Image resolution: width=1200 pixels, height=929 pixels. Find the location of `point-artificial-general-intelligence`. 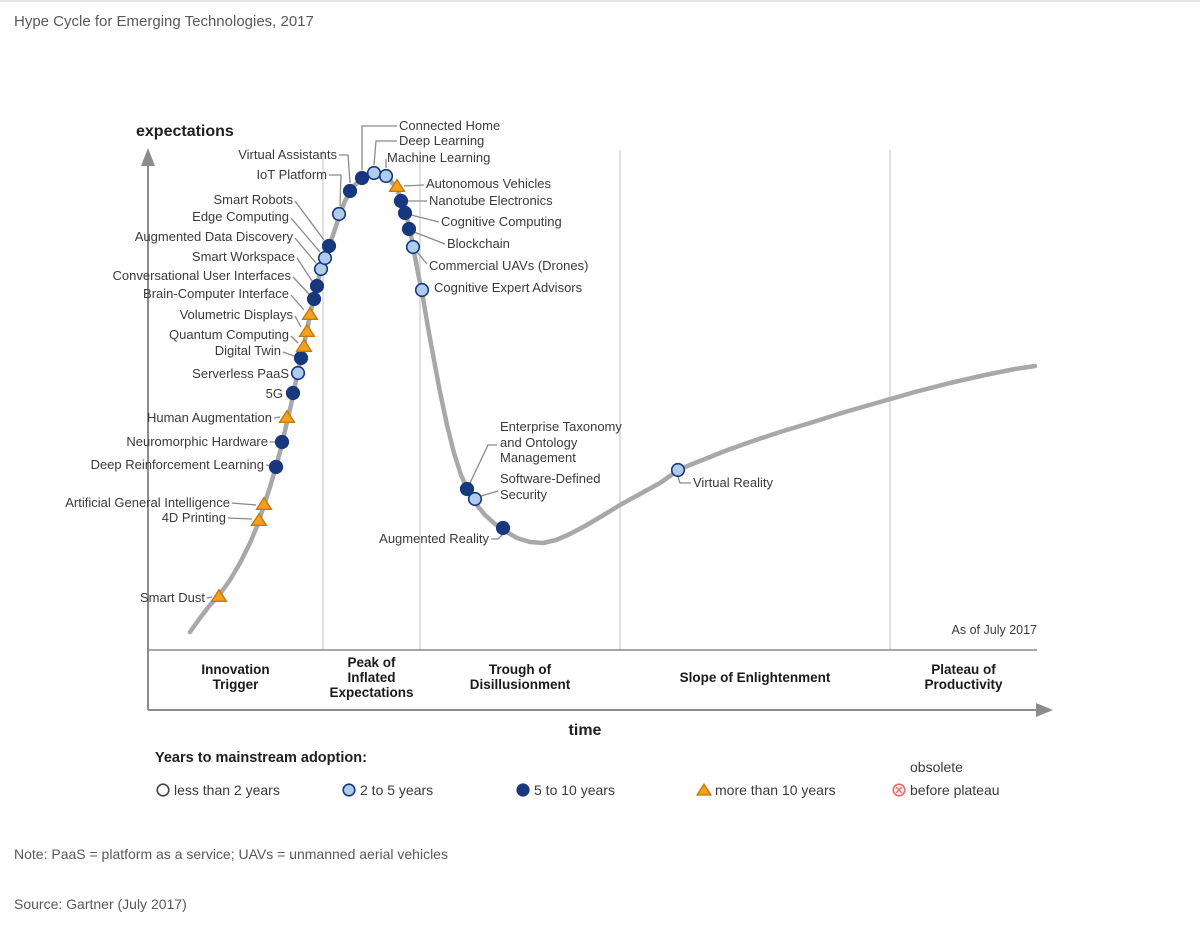

point-artificial-general-intelligence is located at coordinates (264, 503).